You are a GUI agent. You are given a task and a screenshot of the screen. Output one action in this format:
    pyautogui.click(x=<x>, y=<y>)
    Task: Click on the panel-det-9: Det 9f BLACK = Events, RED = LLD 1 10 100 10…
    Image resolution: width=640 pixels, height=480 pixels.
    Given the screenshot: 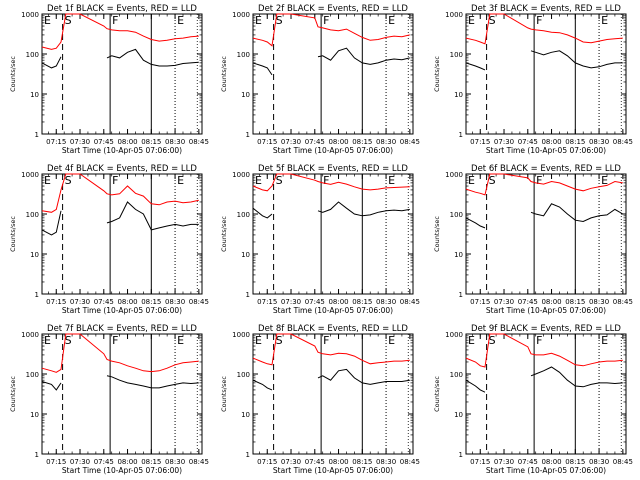 What is the action you would take?
    pyautogui.click(x=533, y=399)
    